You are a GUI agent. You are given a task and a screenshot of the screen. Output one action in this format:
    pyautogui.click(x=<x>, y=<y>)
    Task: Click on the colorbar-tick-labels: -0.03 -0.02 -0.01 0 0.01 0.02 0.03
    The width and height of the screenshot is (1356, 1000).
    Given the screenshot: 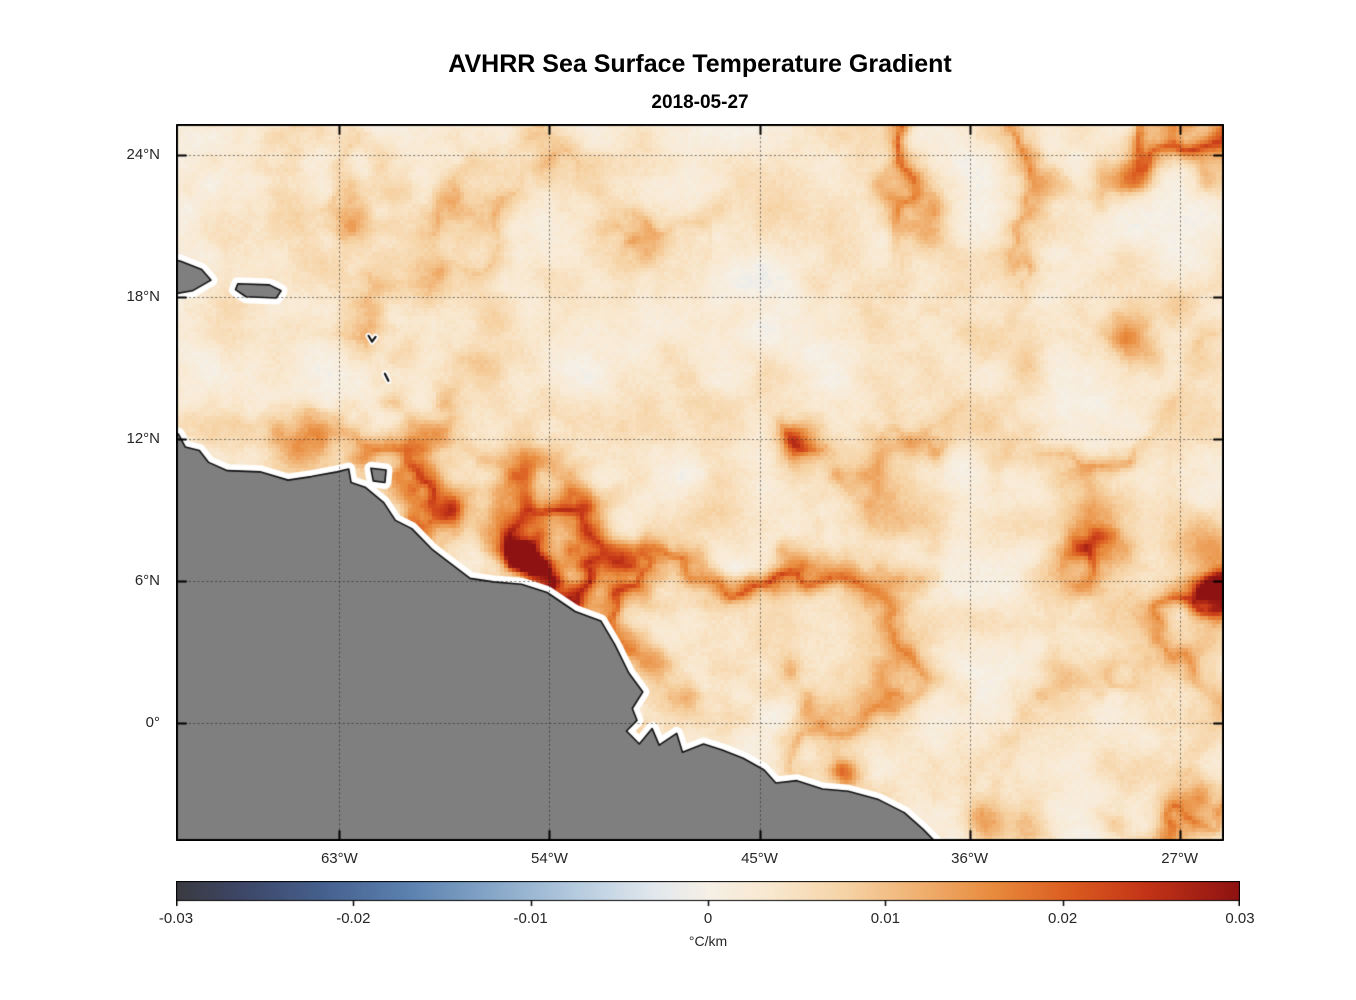 What is the action you would take?
    pyautogui.click(x=707, y=919)
    